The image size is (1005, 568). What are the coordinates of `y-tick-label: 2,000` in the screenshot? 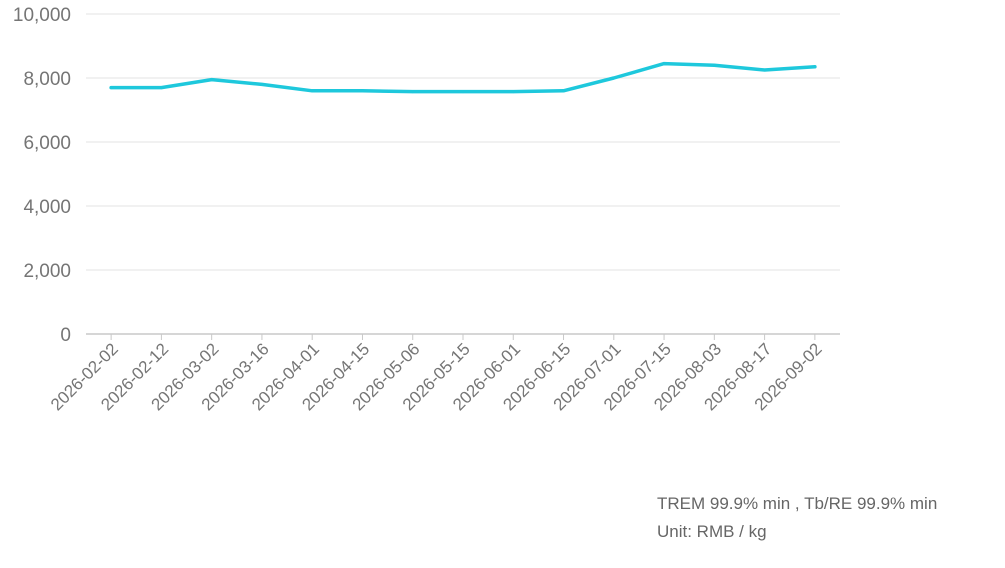 It's located at (47, 271).